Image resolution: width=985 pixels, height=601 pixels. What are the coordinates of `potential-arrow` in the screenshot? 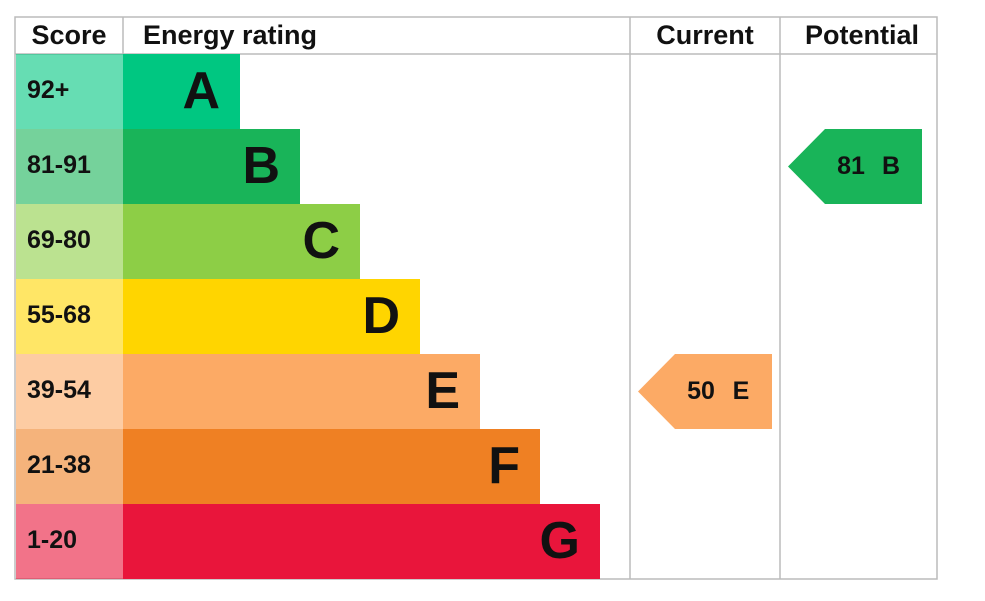 It's located at (855, 166).